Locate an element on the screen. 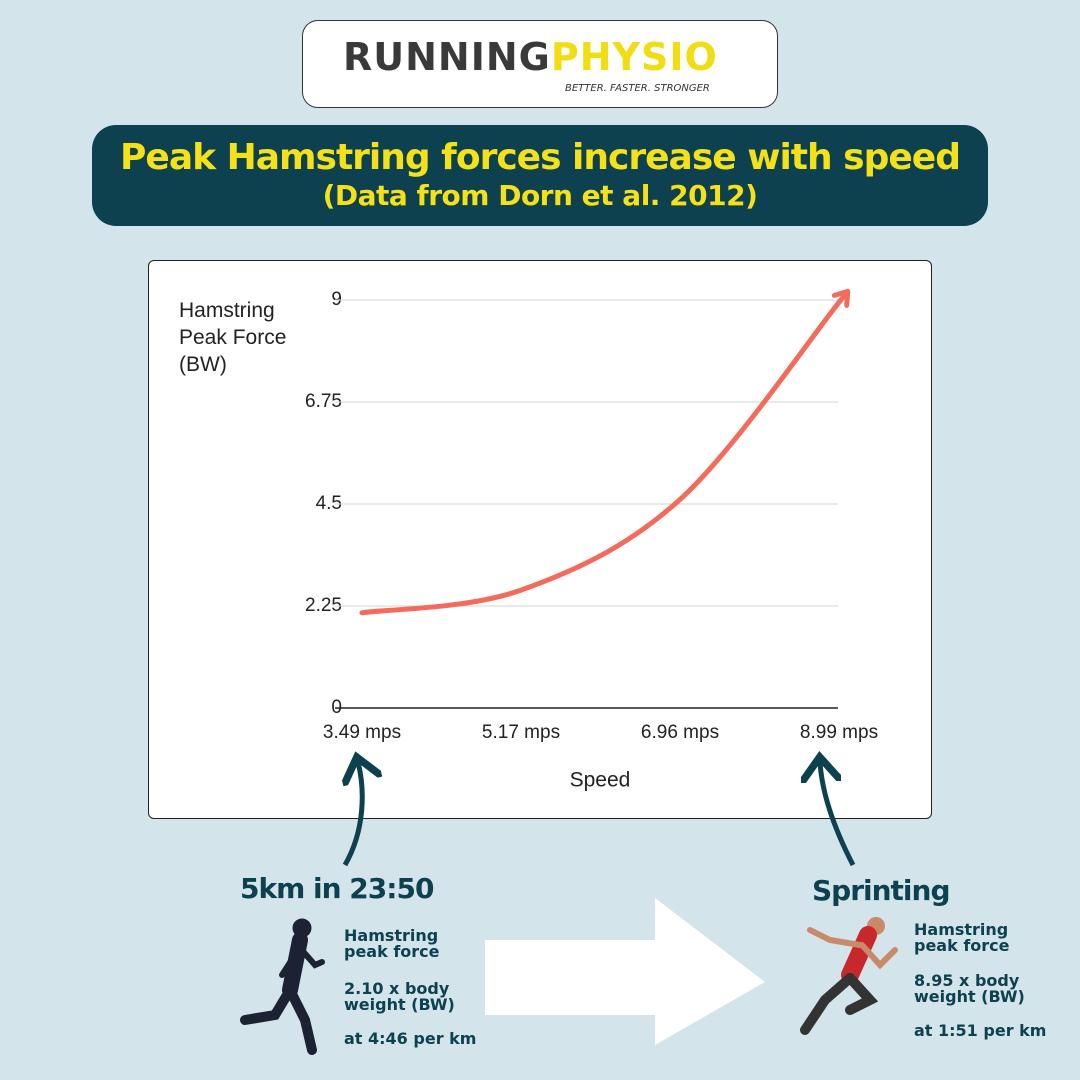 The width and height of the screenshot is (1080, 1080). x-tick-label: 5.17 mps is located at coordinates (521, 732).